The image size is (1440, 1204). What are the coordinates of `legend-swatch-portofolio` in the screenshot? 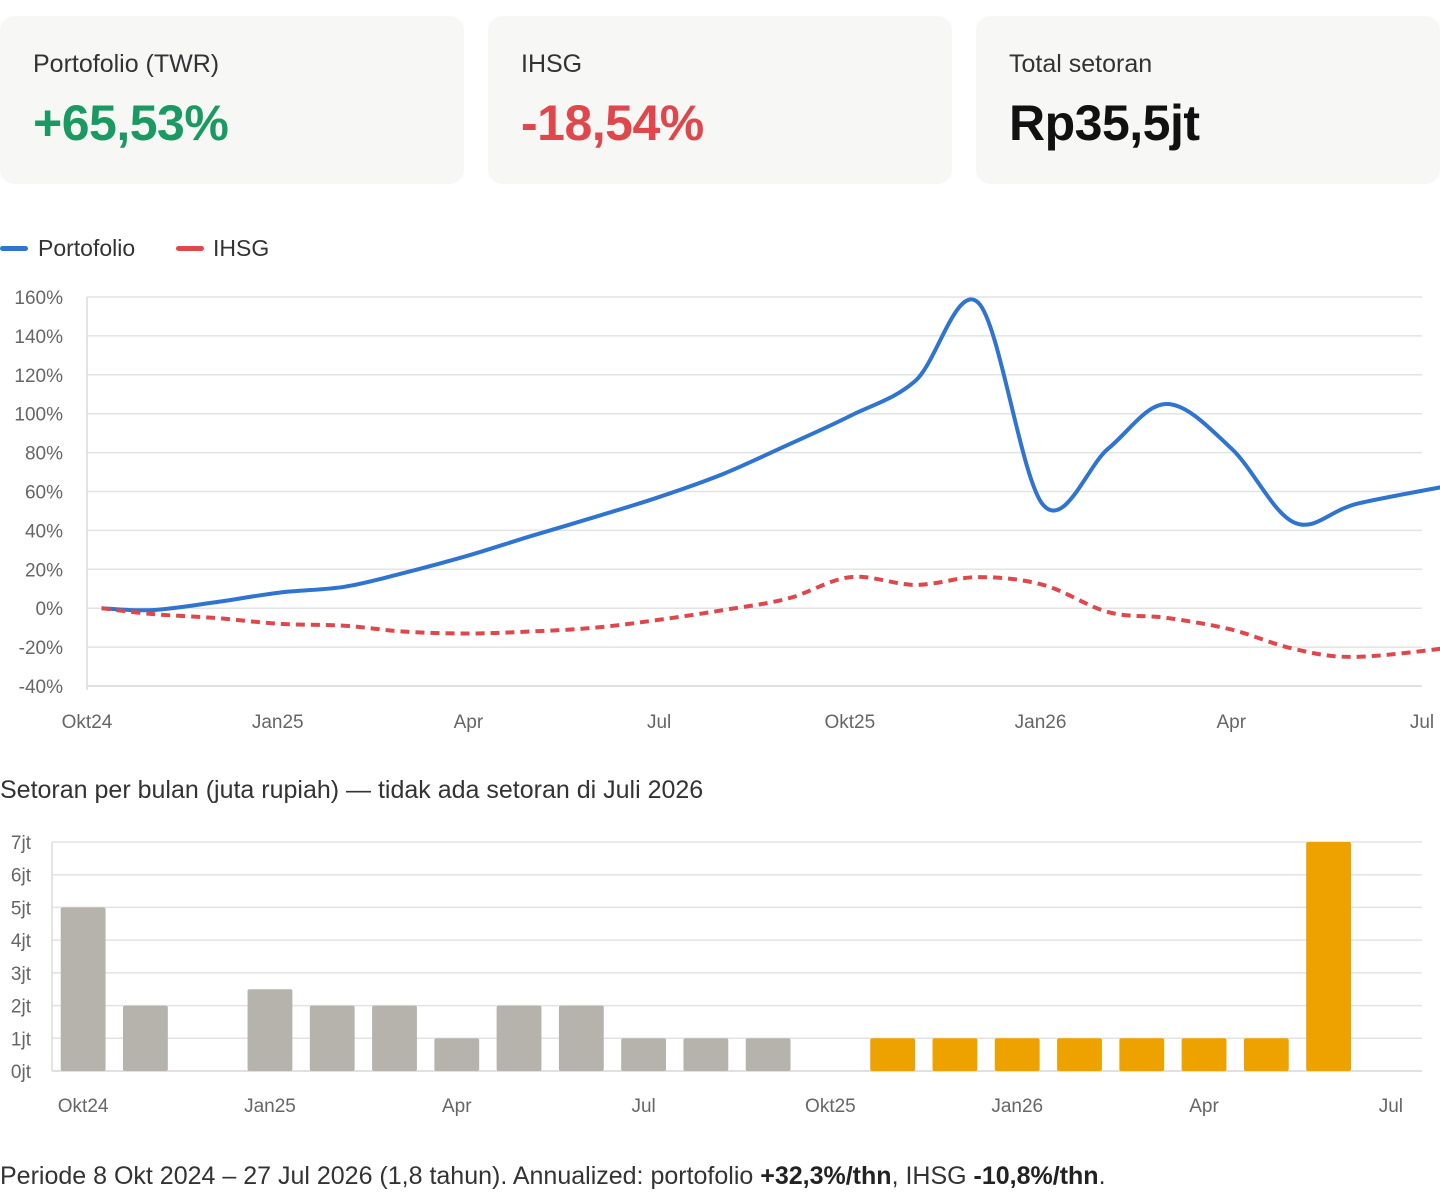 It's located at (14, 248).